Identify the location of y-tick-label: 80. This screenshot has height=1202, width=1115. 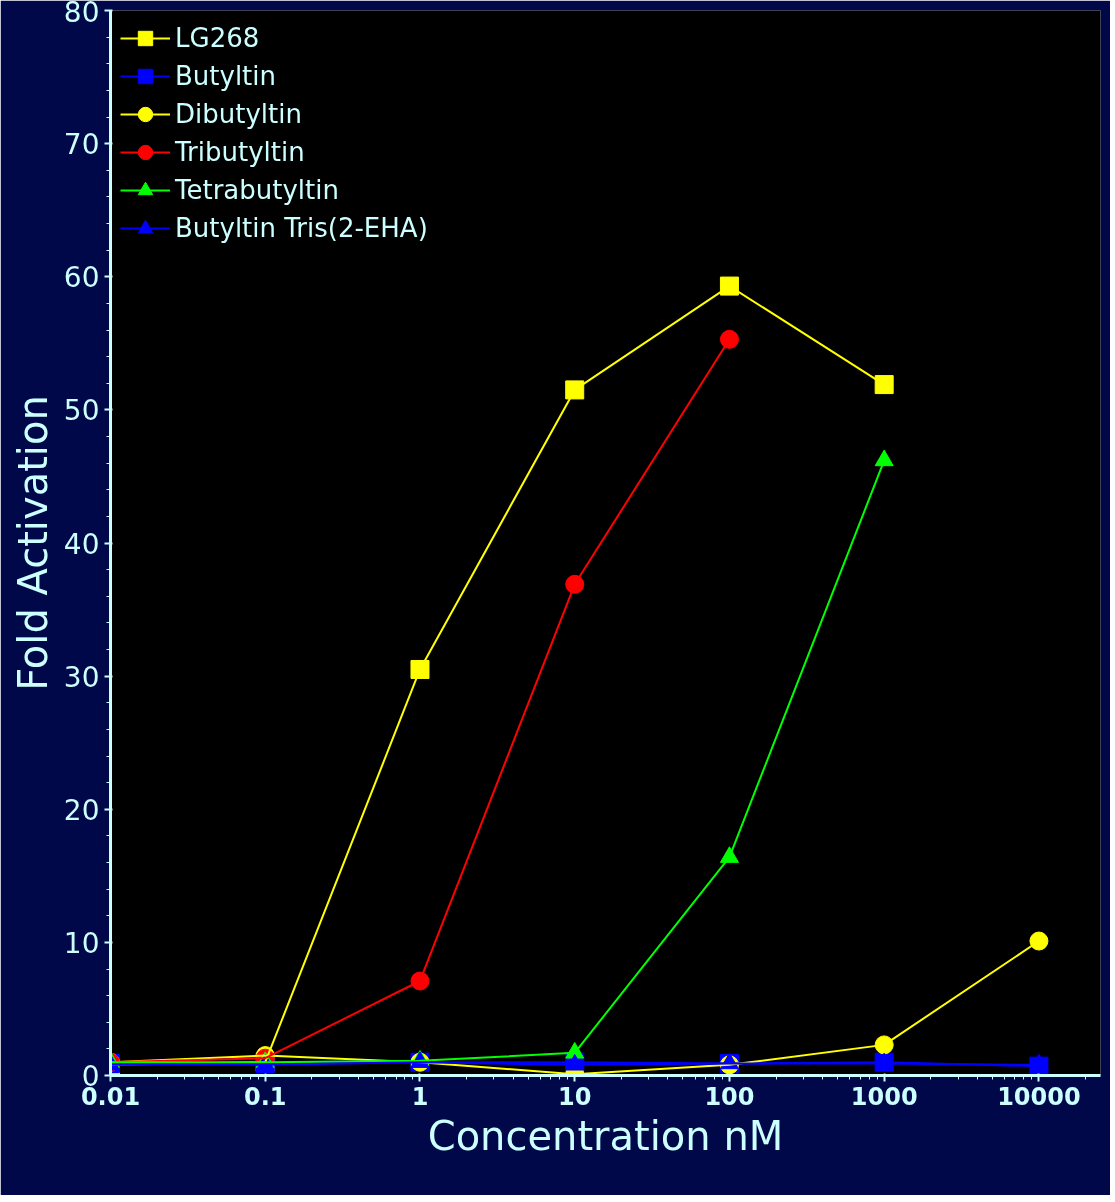
(81, 14).